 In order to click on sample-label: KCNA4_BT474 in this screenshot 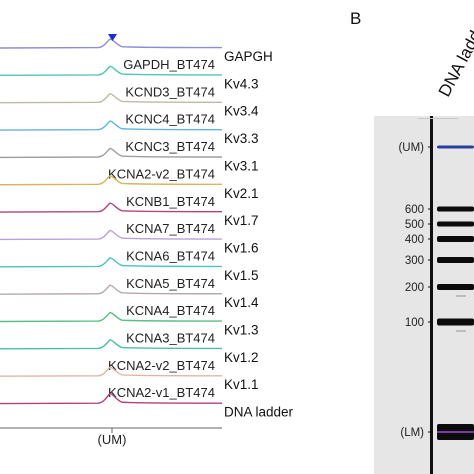, I will do `click(170, 310)`.